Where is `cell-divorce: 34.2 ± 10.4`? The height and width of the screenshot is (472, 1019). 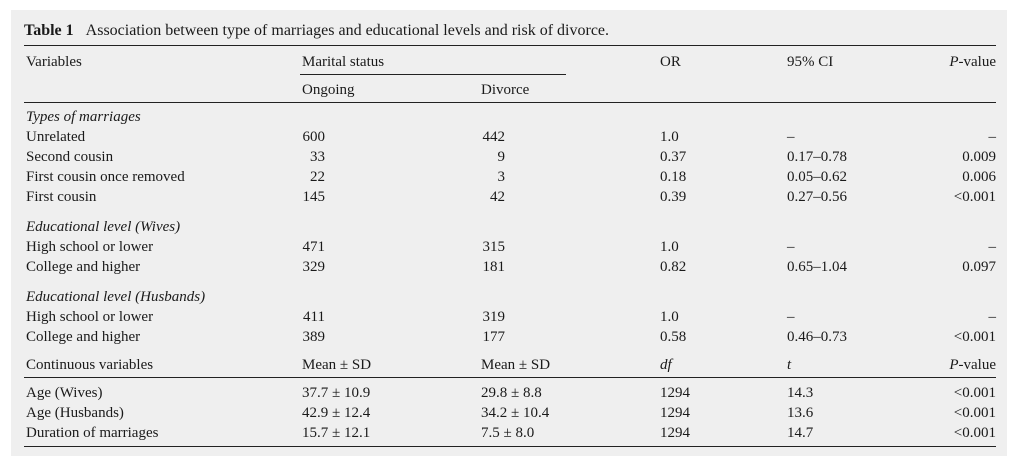
cell-divorce: 34.2 ± 10.4 is located at coordinates (515, 413).